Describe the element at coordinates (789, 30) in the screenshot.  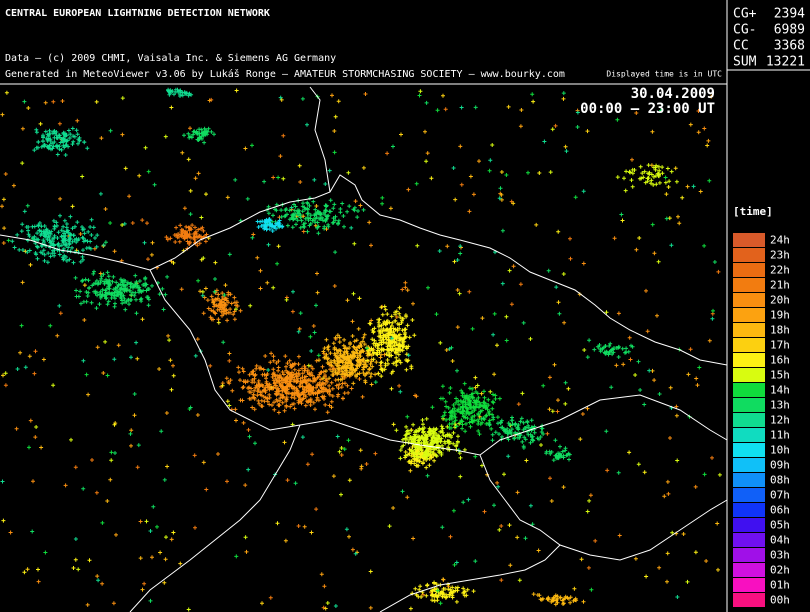
I see `stat-value: 6989` at that location.